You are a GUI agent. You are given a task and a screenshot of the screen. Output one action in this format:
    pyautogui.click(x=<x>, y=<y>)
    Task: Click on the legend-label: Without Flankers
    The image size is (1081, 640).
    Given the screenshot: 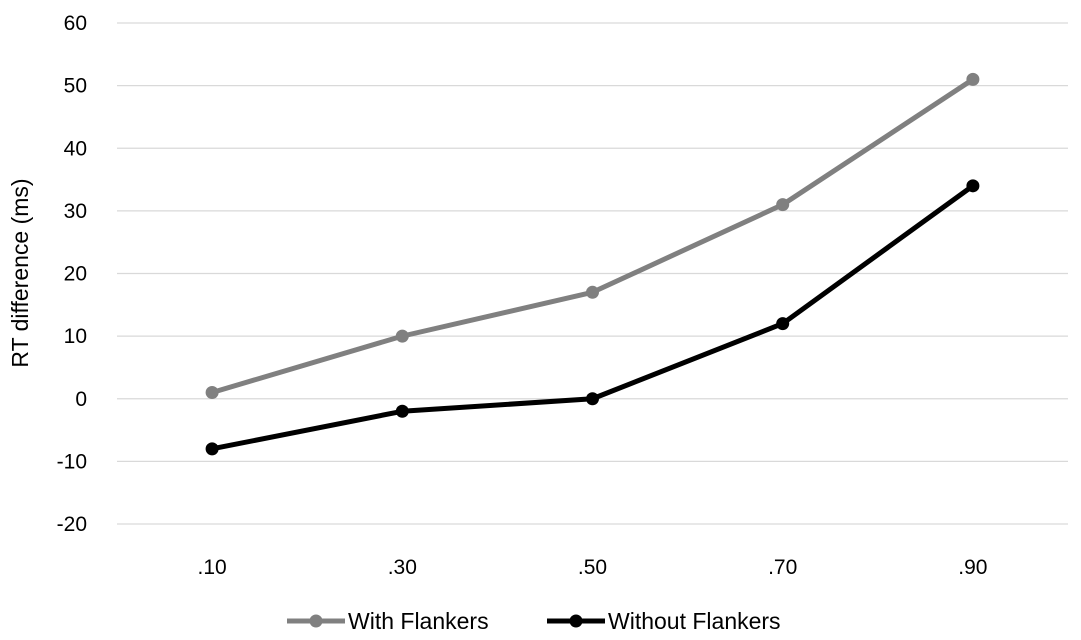 What is the action you would take?
    pyautogui.click(x=694, y=621)
    